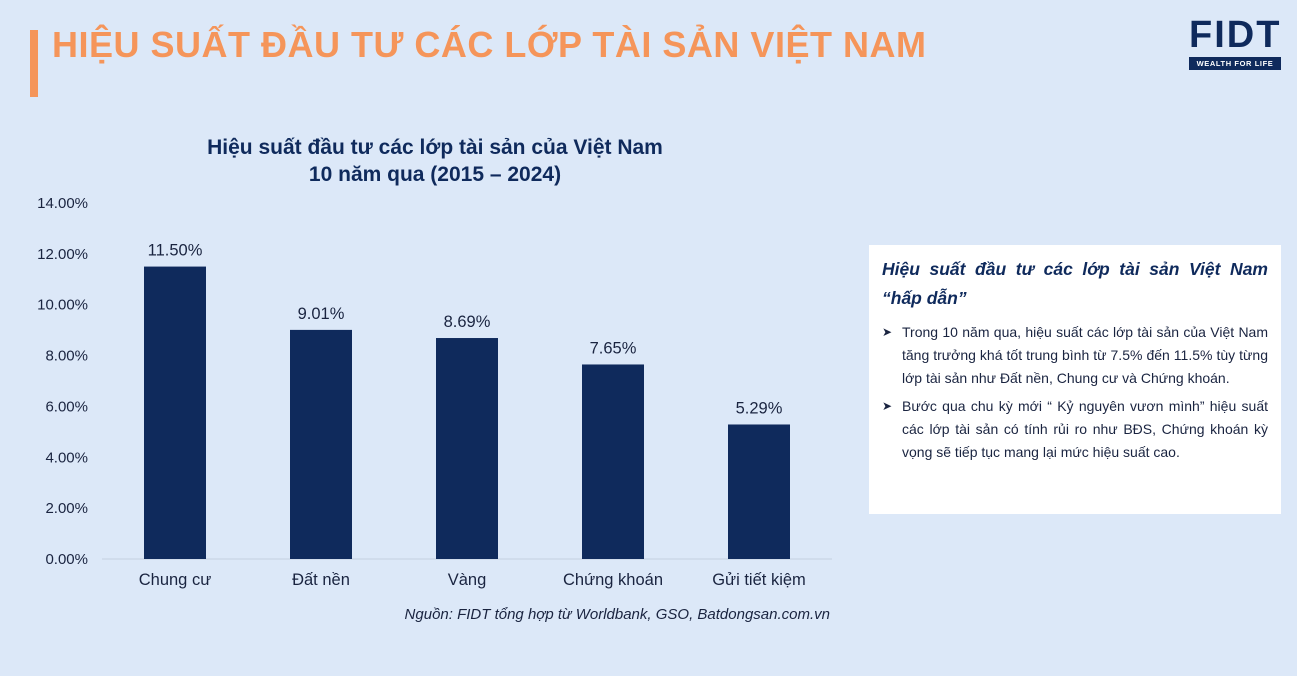  What do you see at coordinates (66, 457) in the screenshot?
I see `y-tick-label: 4.00%` at bounding box center [66, 457].